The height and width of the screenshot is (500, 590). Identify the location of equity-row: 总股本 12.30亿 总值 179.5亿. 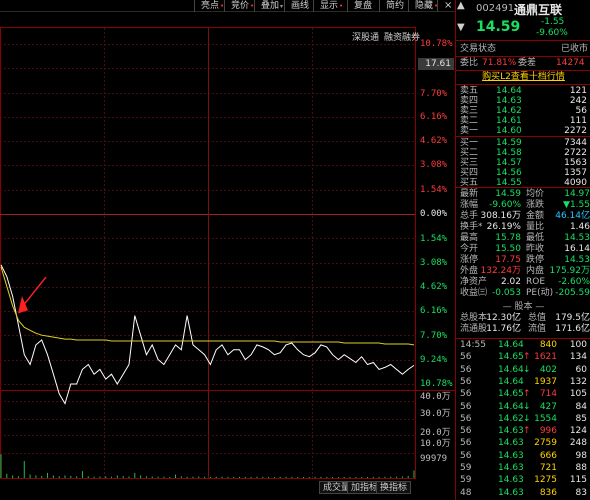
(523, 318).